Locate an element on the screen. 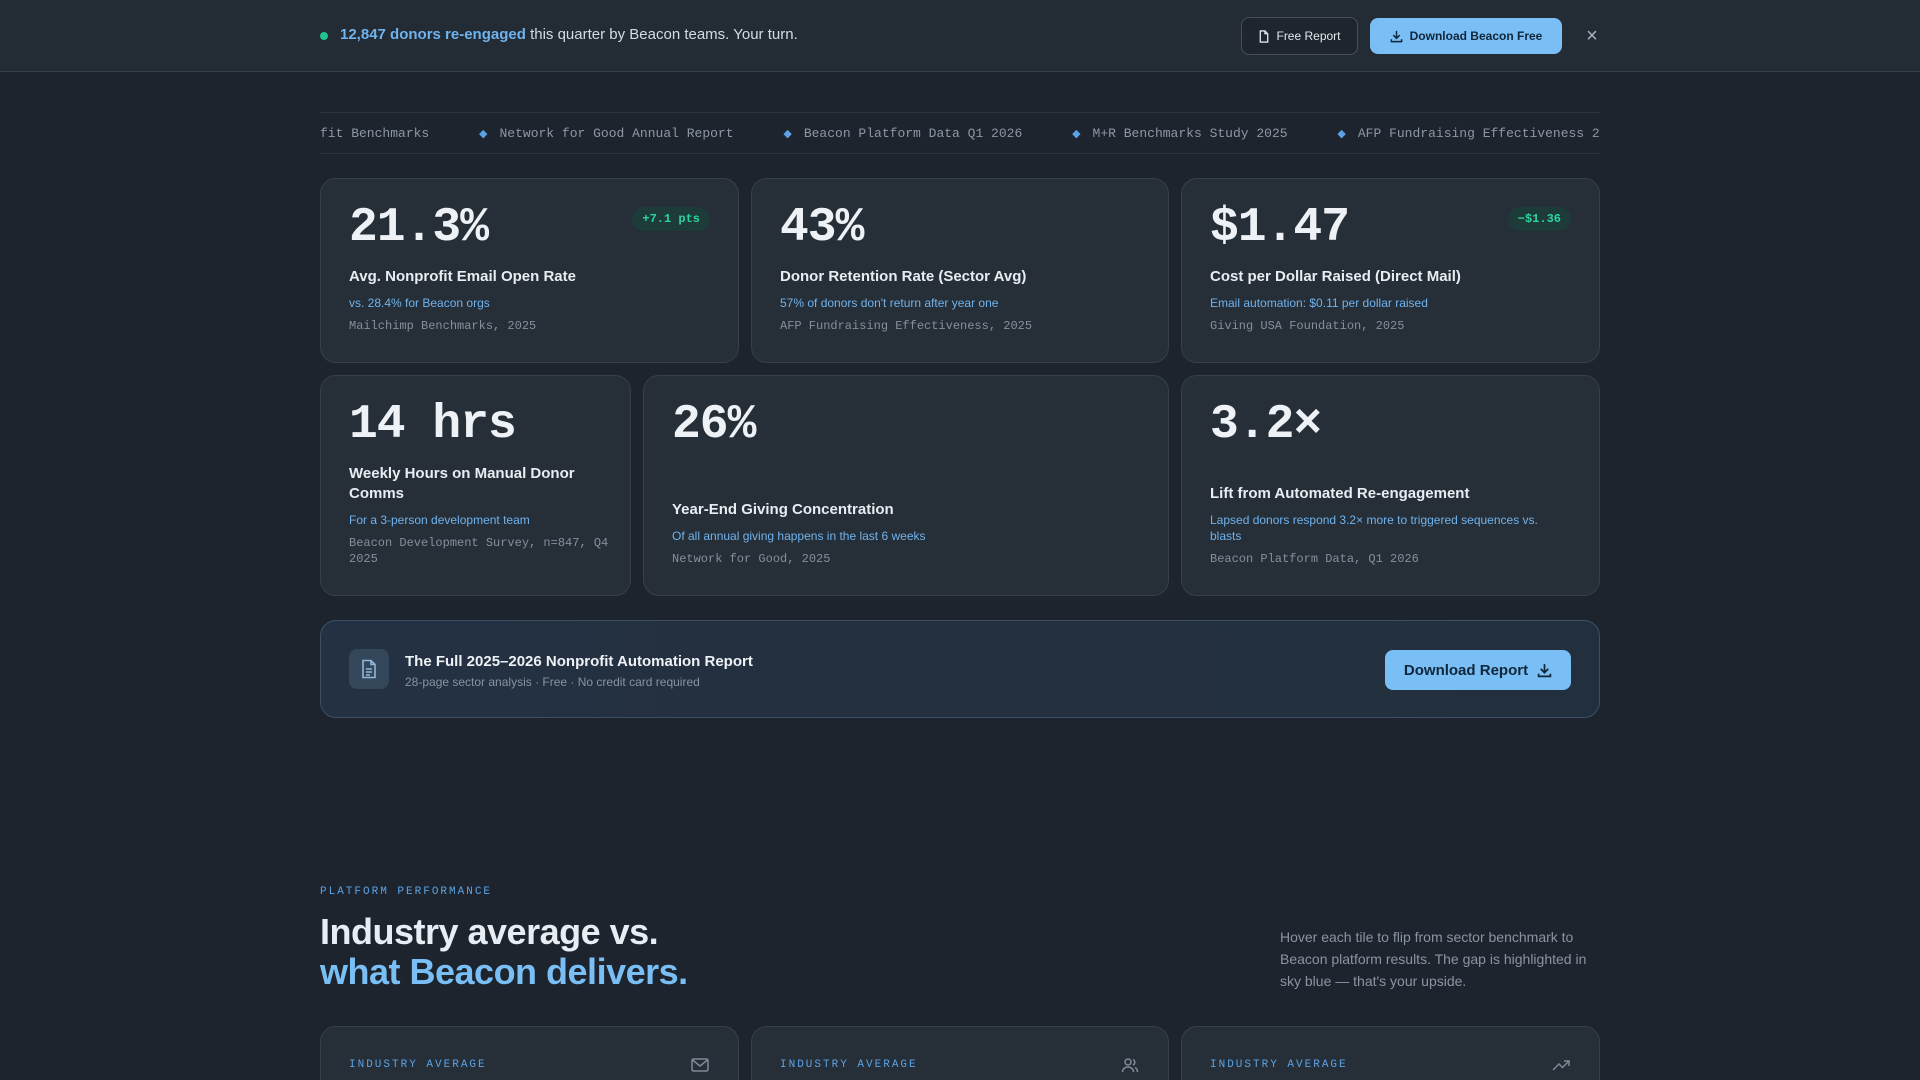 This screenshot has width=1920, height=1080. announcement-highlight: 12,847 donors re-engaged is located at coordinates (433, 34).